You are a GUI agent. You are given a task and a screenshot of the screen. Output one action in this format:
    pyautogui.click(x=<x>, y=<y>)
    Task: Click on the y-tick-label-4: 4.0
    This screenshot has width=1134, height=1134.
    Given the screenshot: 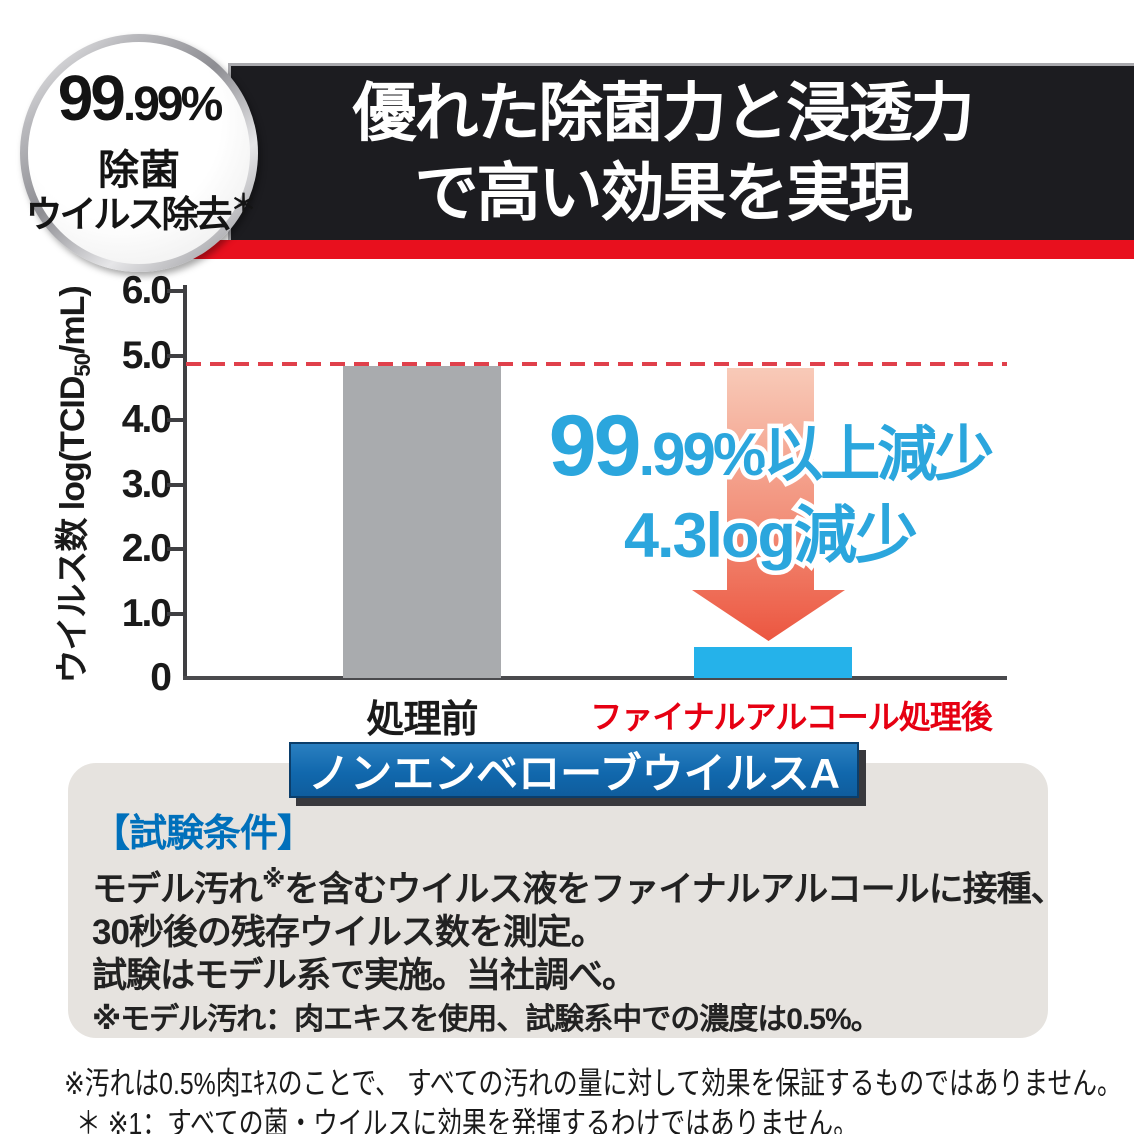 What is the action you would take?
    pyautogui.click(x=146, y=419)
    